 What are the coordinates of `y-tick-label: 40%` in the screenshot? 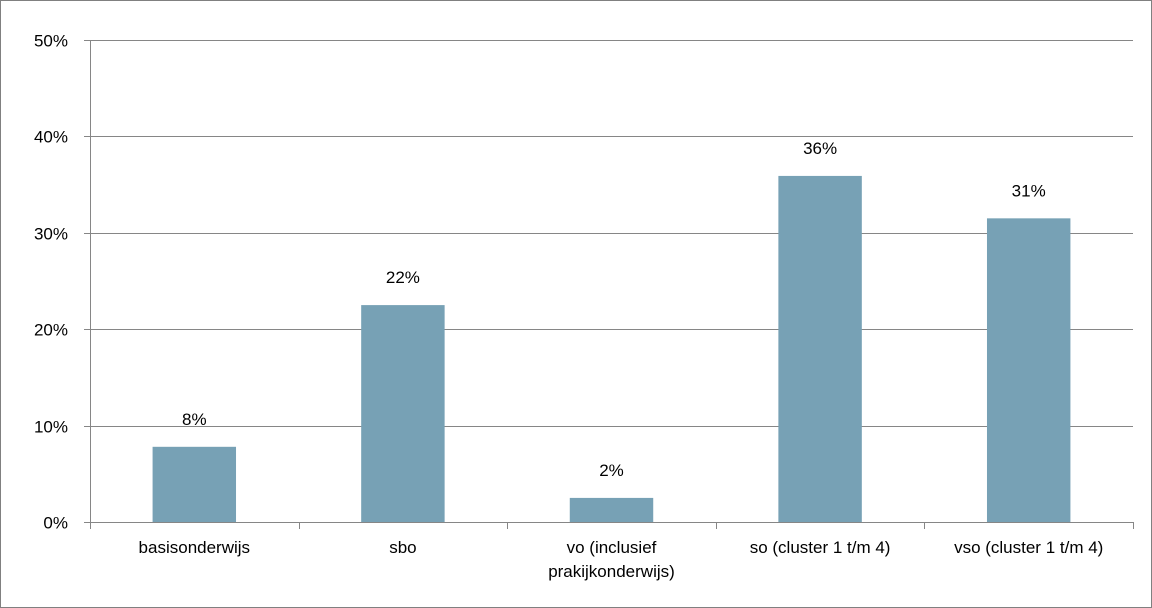 It's located at (51, 137).